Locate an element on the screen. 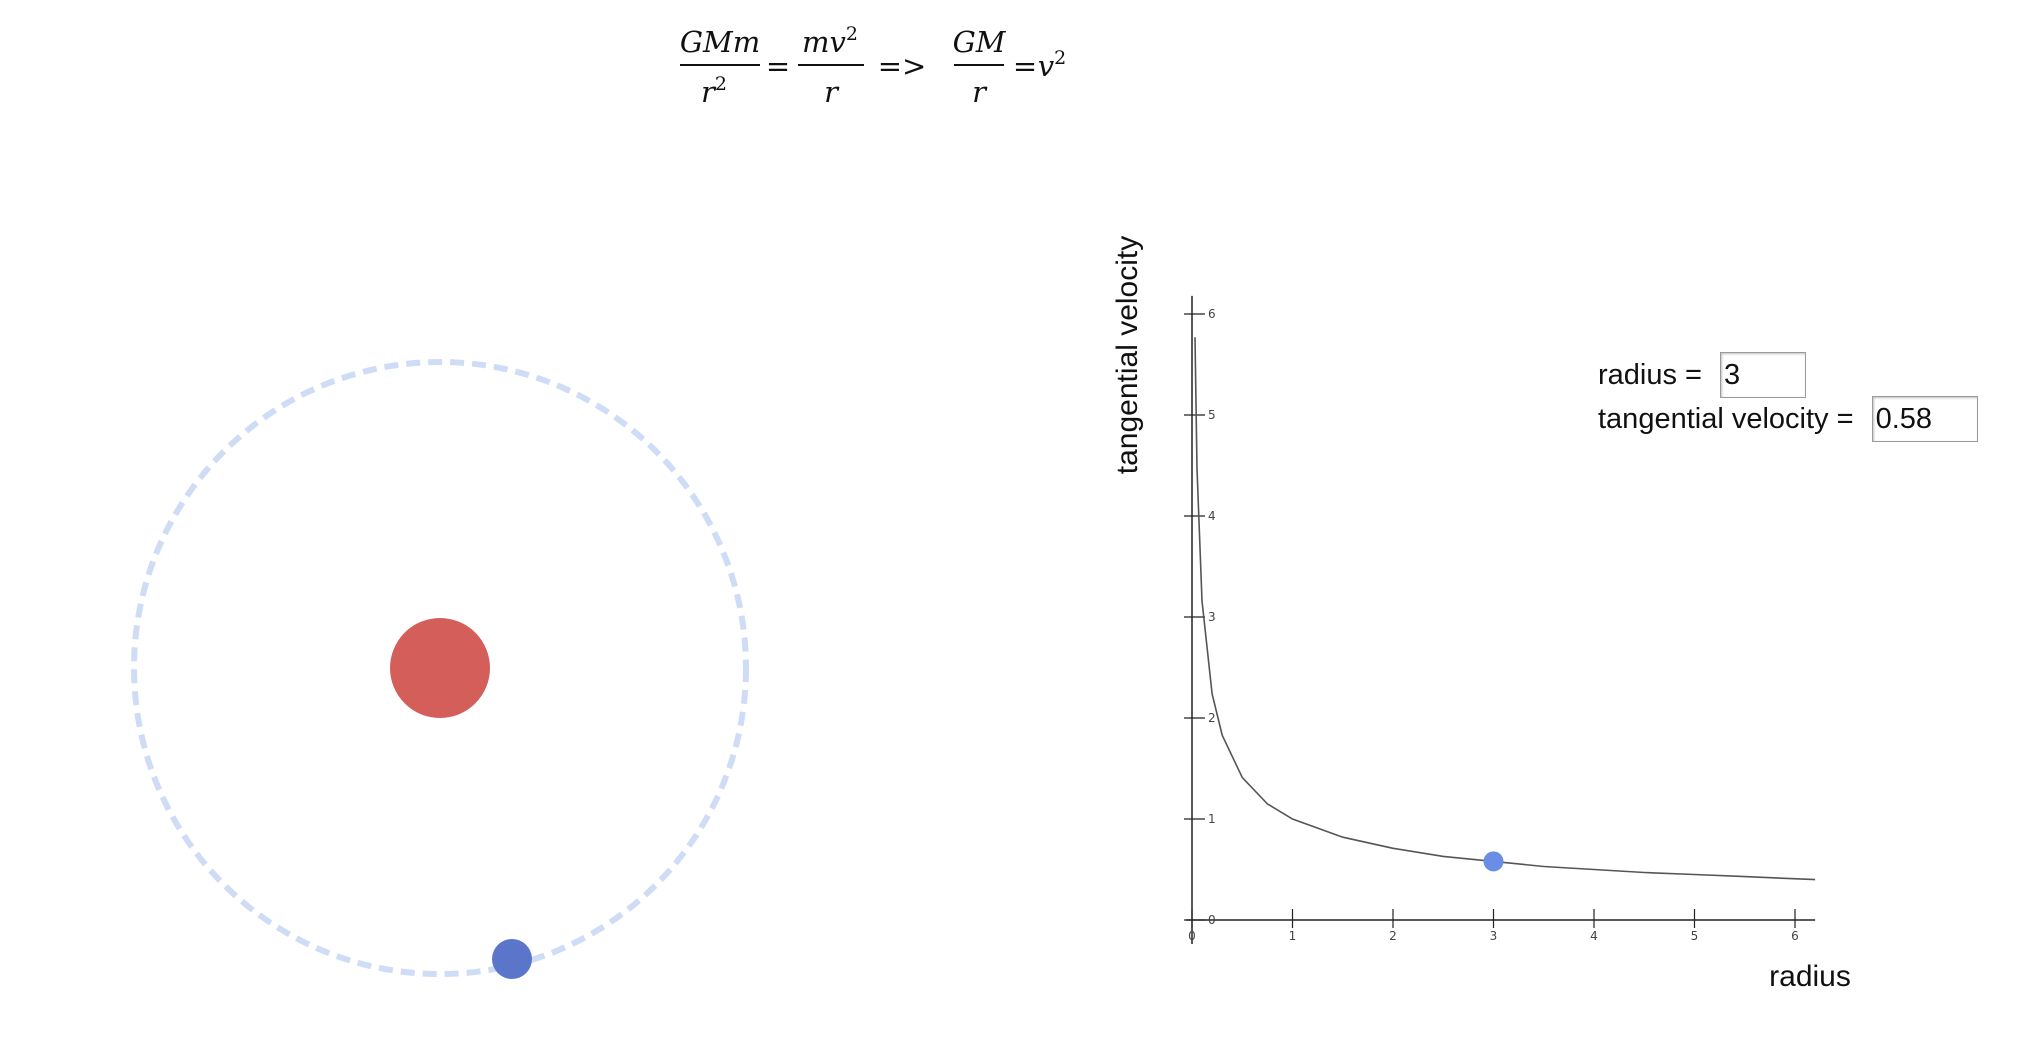  x-tick-label: 6 is located at coordinates (1795, 936).